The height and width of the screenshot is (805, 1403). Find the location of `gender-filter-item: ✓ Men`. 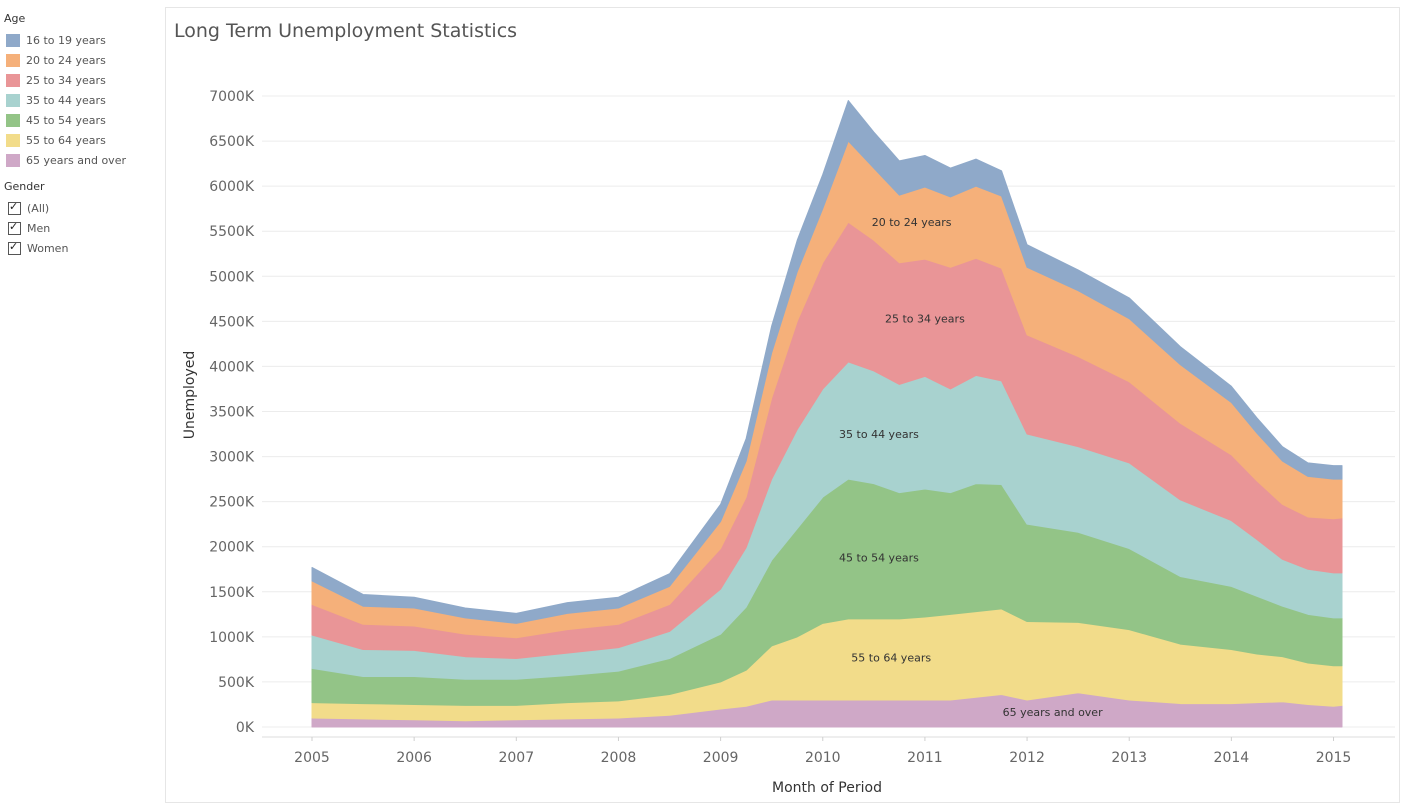

gender-filter-item: ✓ Men is located at coordinates (29, 228).